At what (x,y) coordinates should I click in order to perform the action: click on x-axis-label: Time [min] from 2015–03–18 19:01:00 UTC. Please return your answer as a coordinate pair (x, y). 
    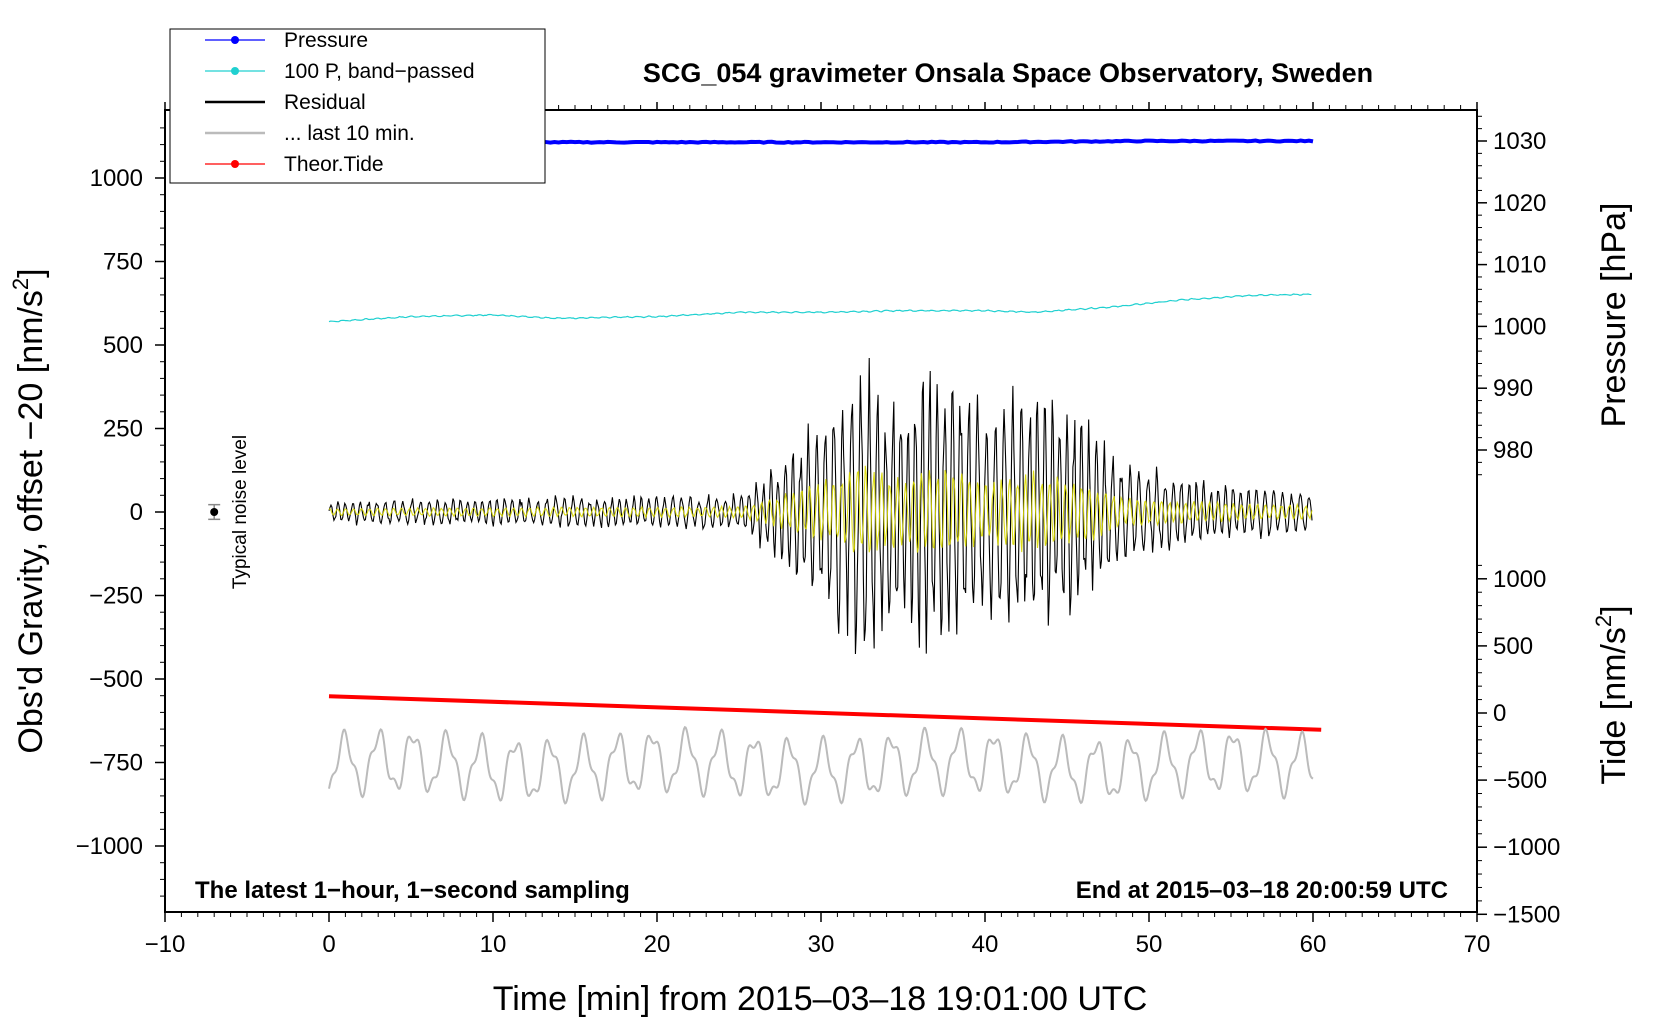
    Looking at the image, I should click on (820, 999).